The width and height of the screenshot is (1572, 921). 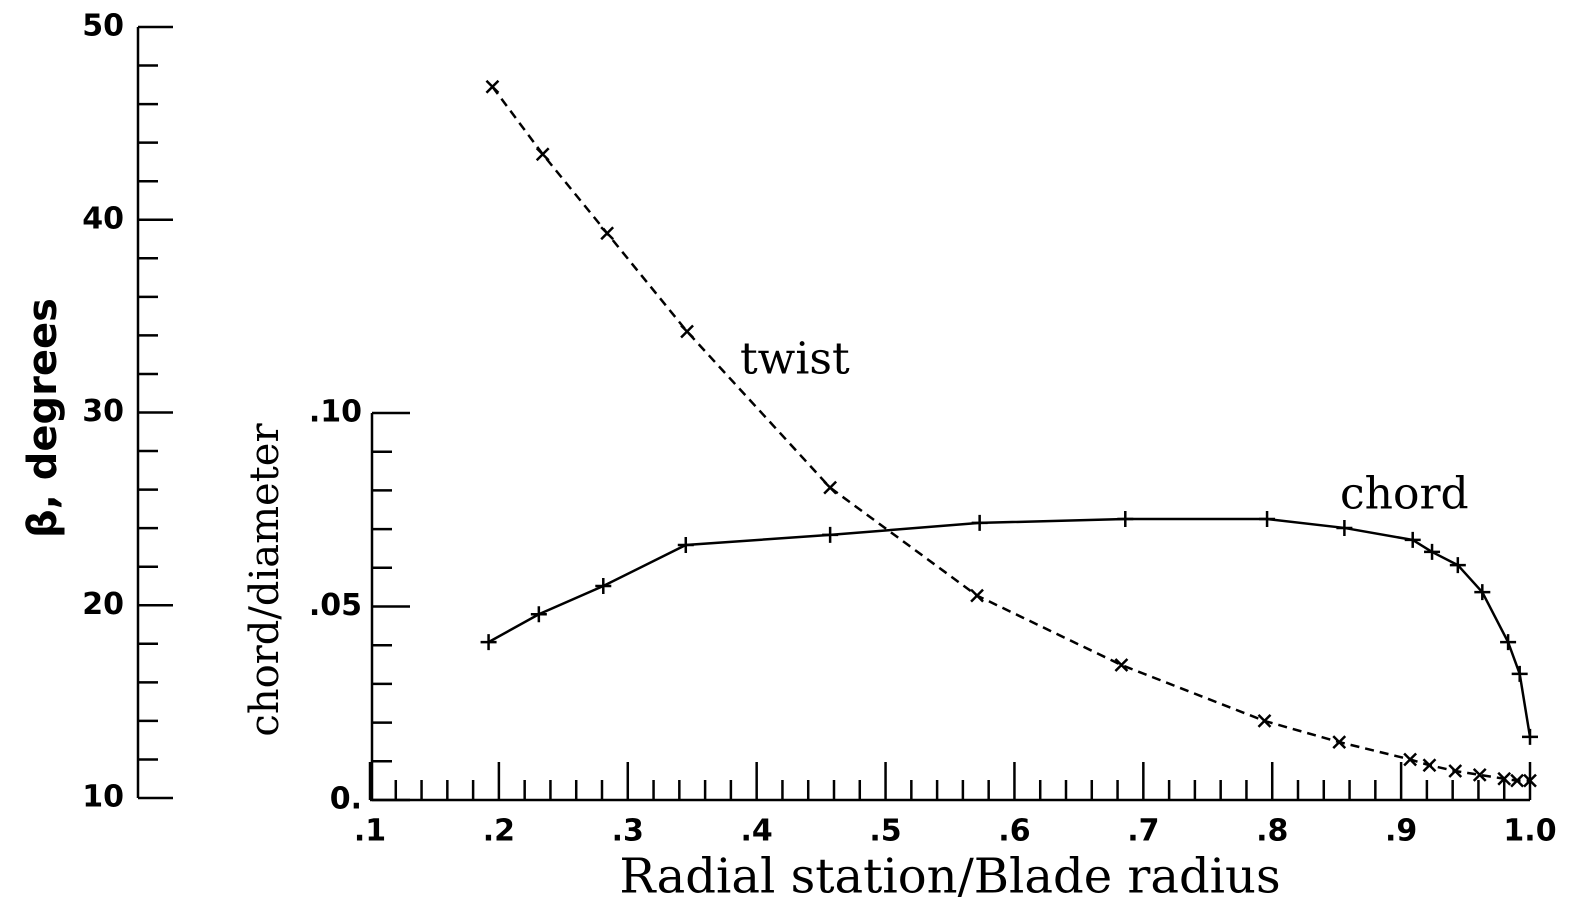 What do you see at coordinates (628, 831) in the screenshot?
I see `x-tick-label: .3` at bounding box center [628, 831].